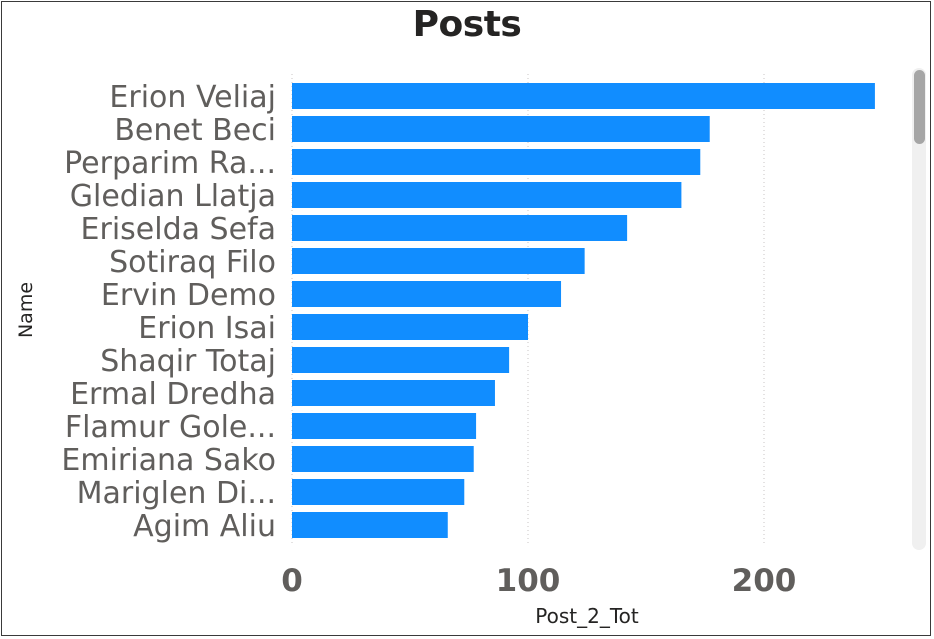  What do you see at coordinates (292, 581) in the screenshot?
I see `x-tick-label: 0` at bounding box center [292, 581].